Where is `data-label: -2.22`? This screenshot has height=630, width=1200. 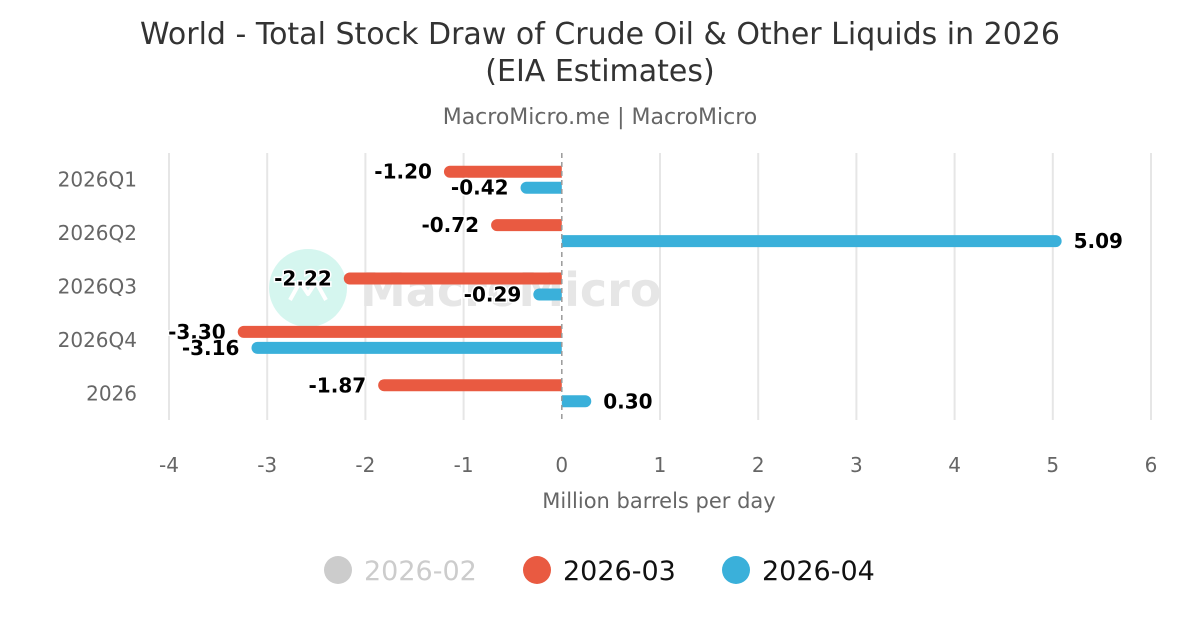 data-label: -2.22 is located at coordinates (303, 279).